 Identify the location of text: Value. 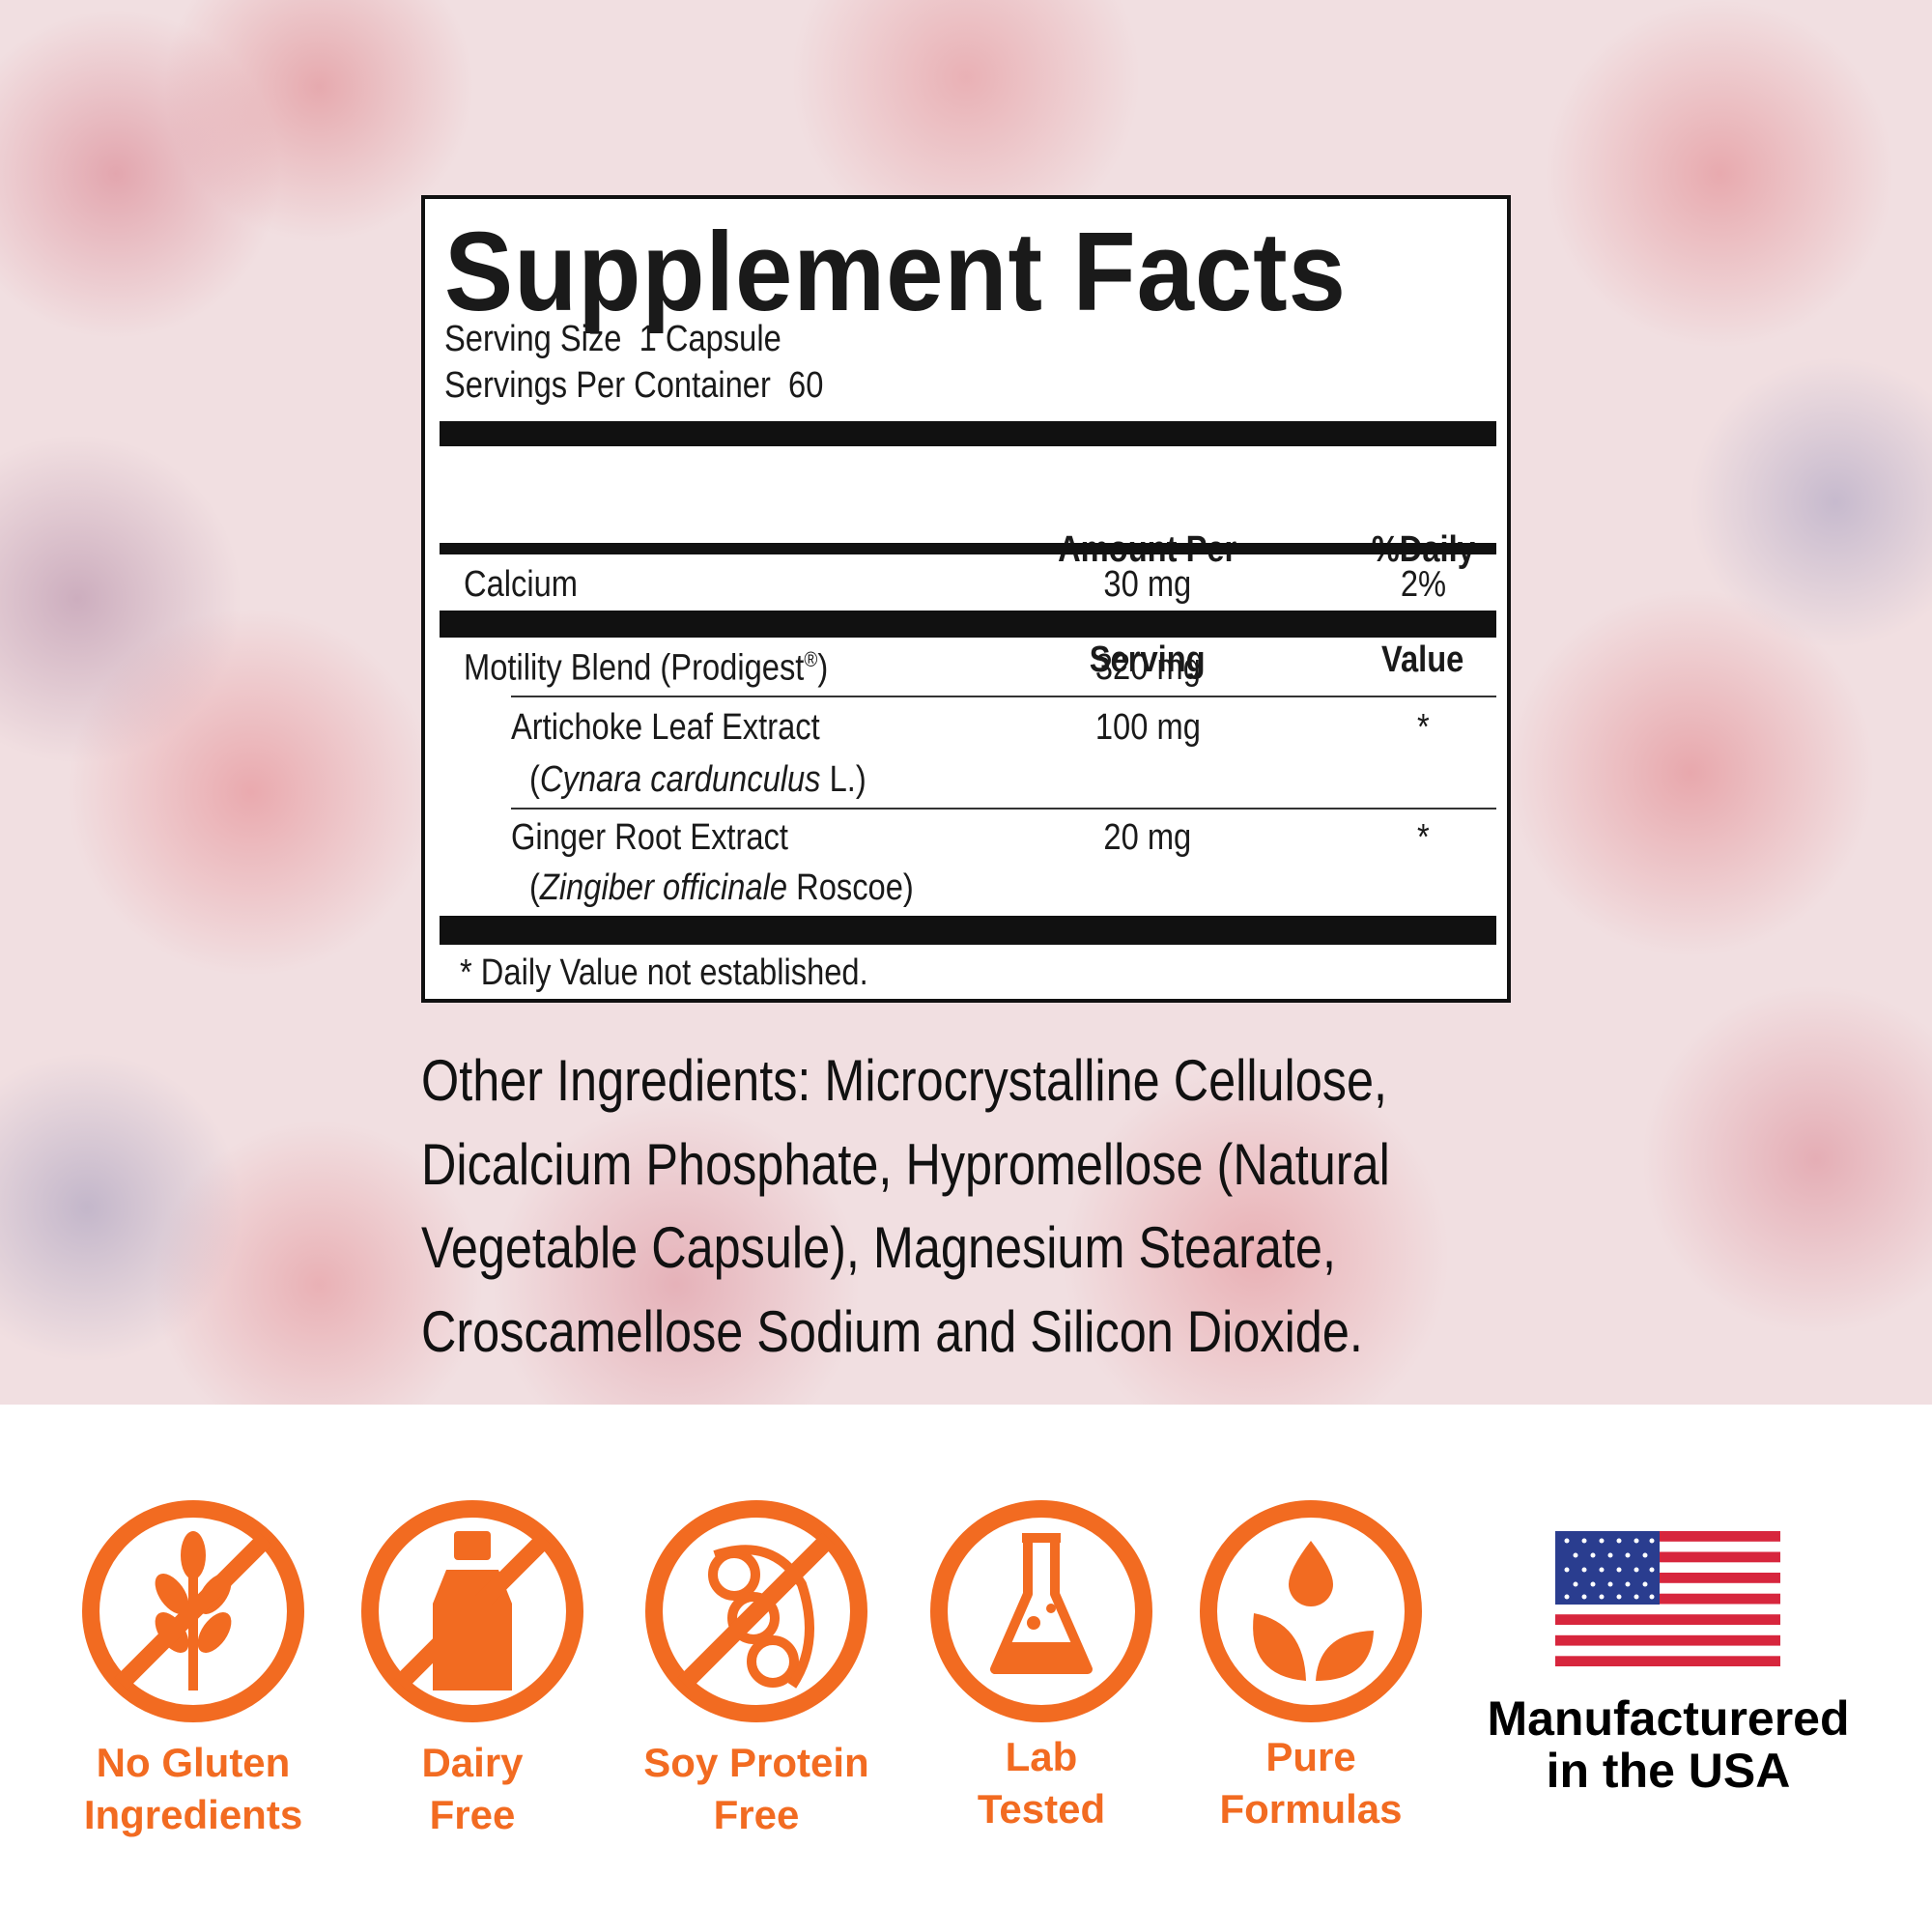
(1422, 659).